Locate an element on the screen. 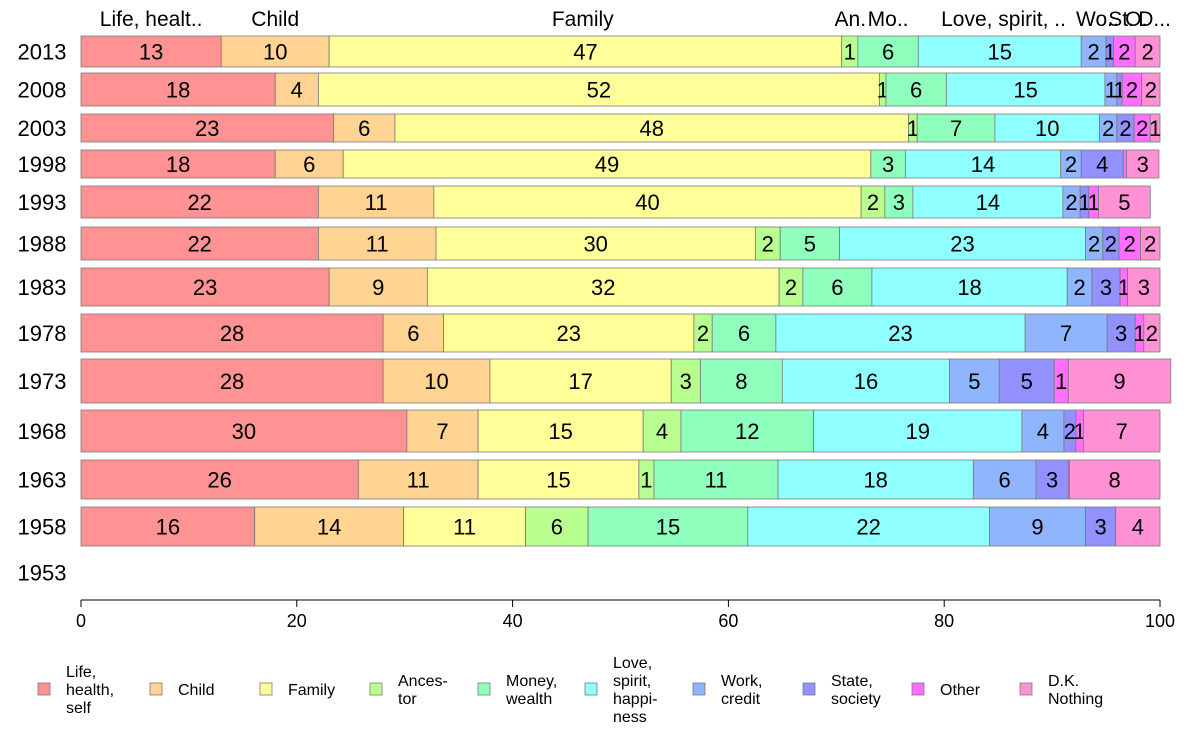 This screenshot has width=1188, height=736. bar-value-label: 5 is located at coordinates (810, 244).